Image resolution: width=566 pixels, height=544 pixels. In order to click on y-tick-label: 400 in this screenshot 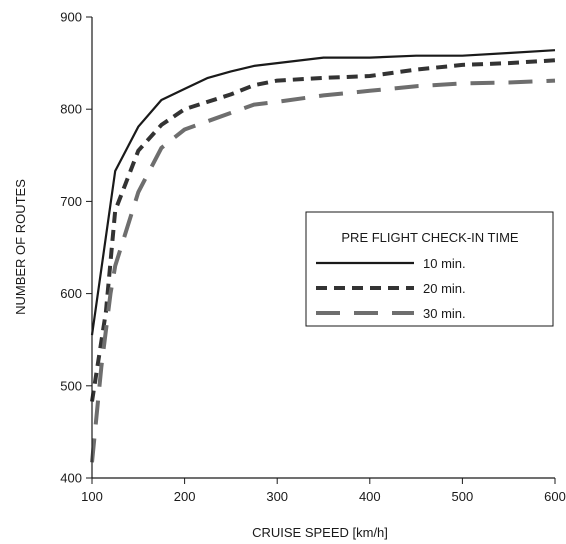, I will do `click(71, 478)`.